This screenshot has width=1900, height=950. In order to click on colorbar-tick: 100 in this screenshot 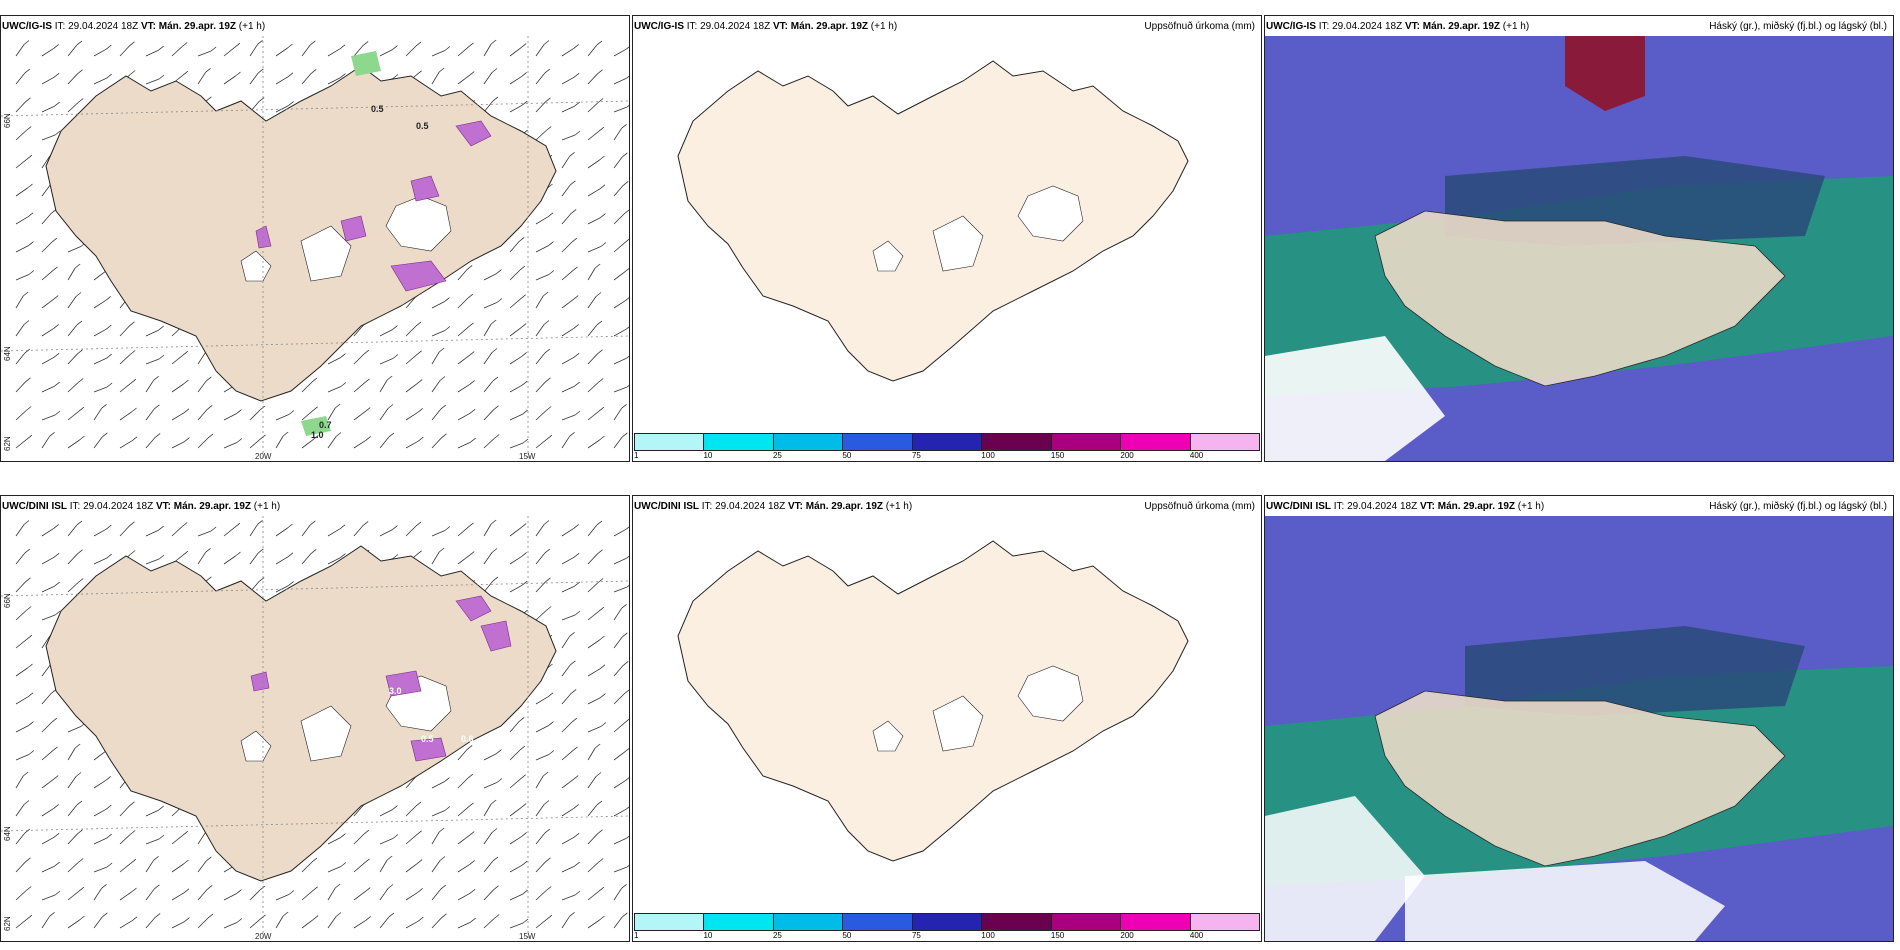, I will do `click(988, 935)`.